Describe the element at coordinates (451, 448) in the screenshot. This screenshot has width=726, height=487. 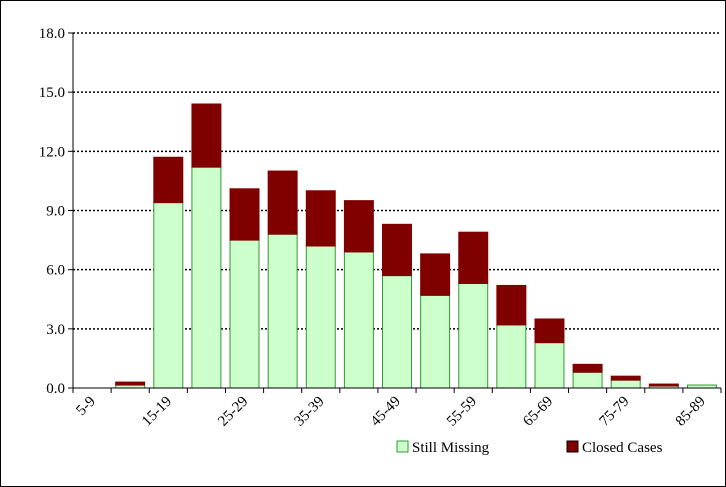
I see `legend-label: Still Missing` at that location.